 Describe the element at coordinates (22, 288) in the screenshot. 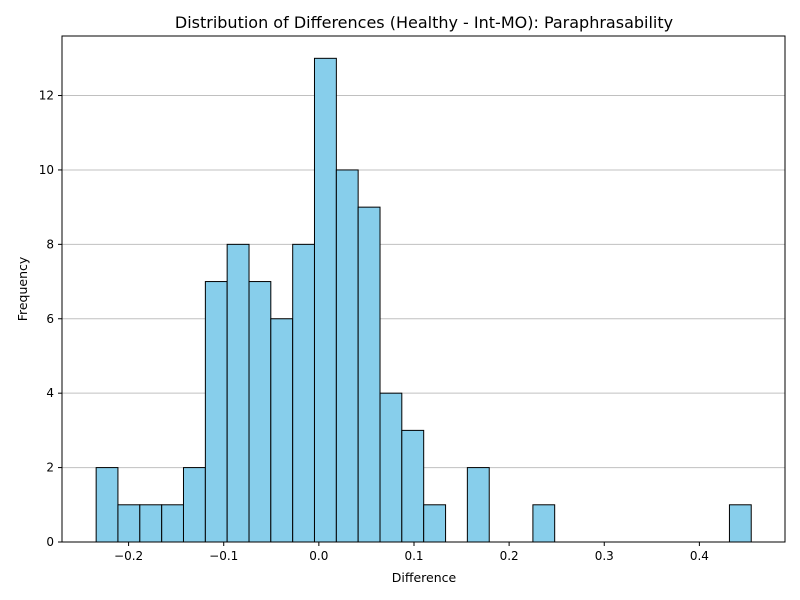

I see `y-axis-label: Frequency` at that location.